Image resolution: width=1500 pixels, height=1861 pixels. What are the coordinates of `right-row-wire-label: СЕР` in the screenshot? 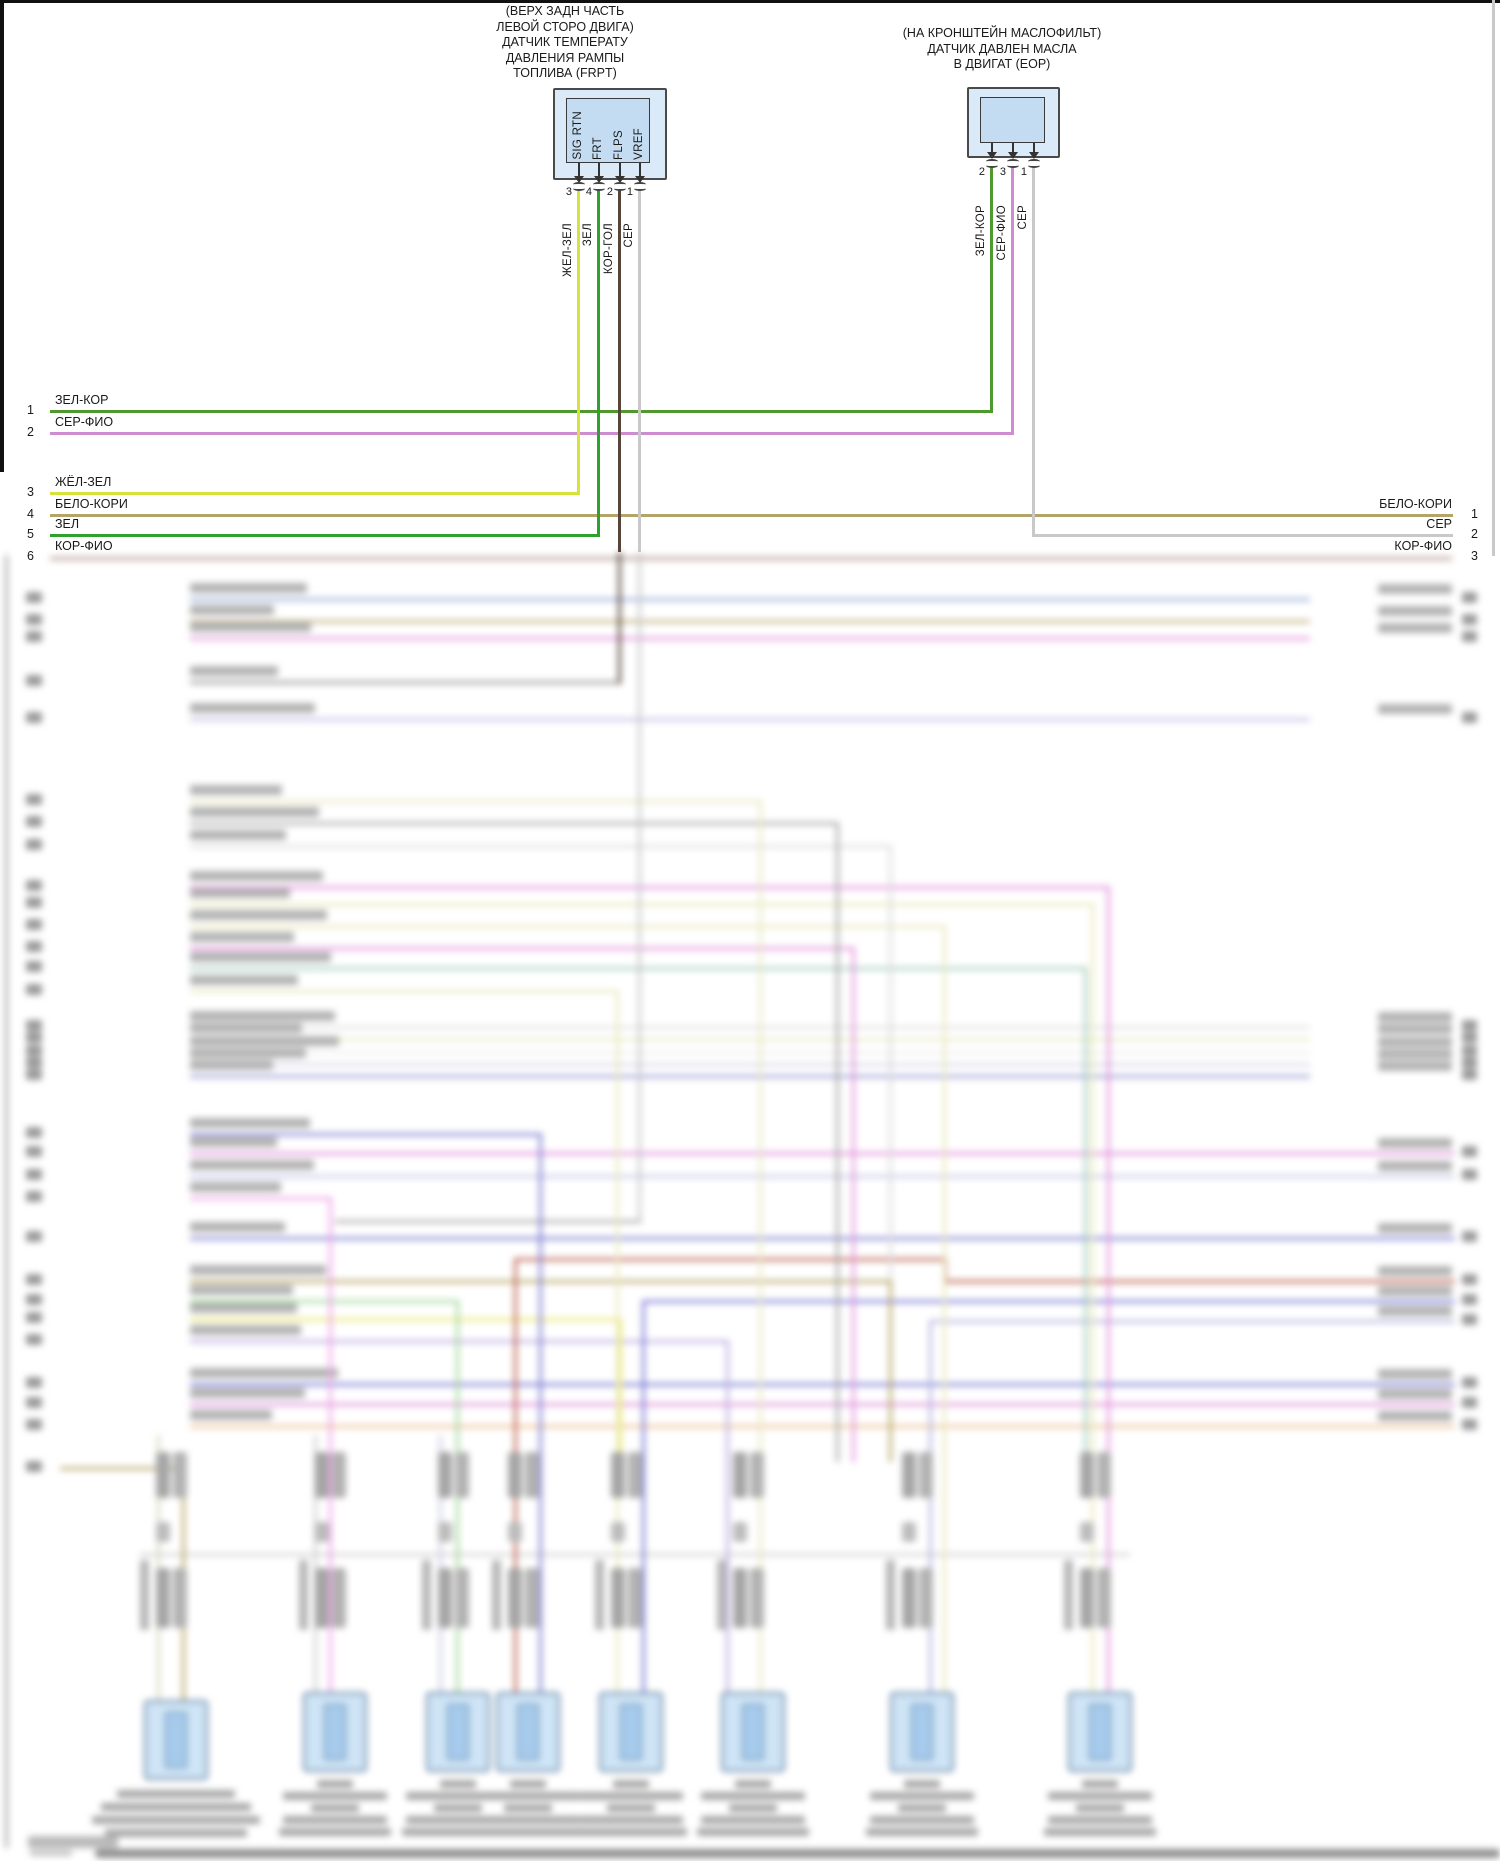 It's located at (1439, 524).